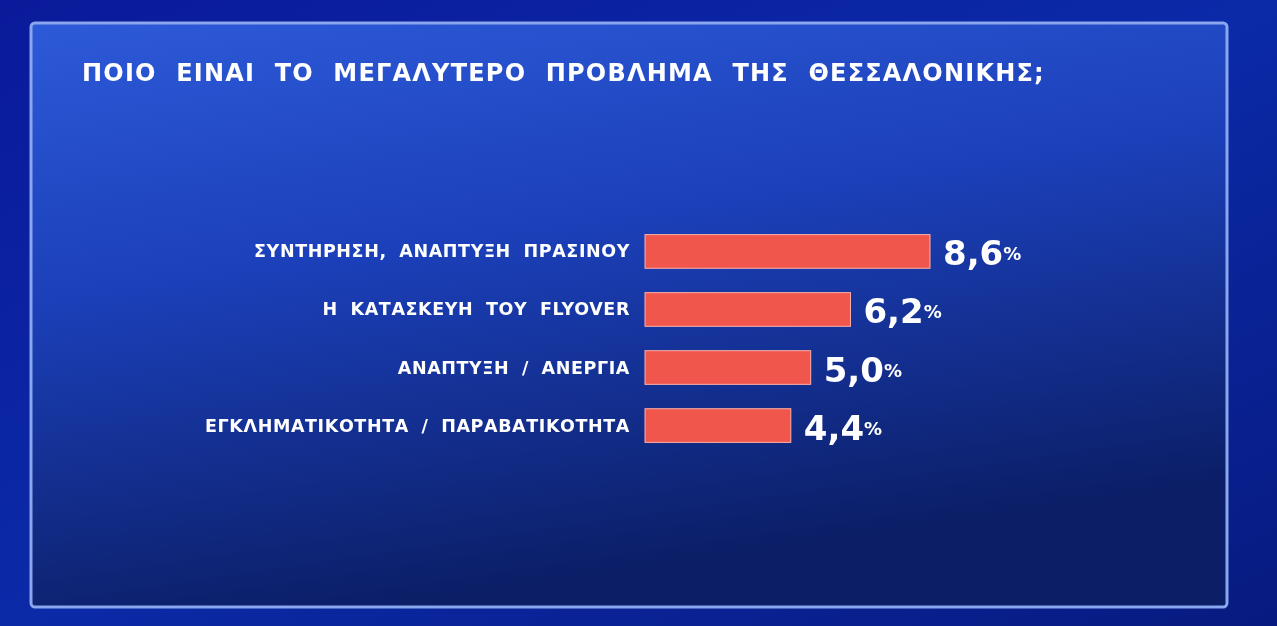 The width and height of the screenshot is (1277, 626). I want to click on data-label: 6,2%, so click(902, 311).